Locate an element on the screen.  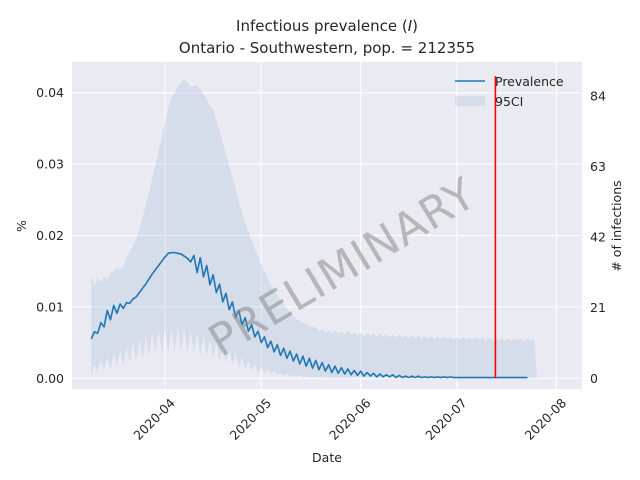
y-axis-ticks: 0.00 0.01 0.02 0.03 0.04 is located at coordinates (50, 235).